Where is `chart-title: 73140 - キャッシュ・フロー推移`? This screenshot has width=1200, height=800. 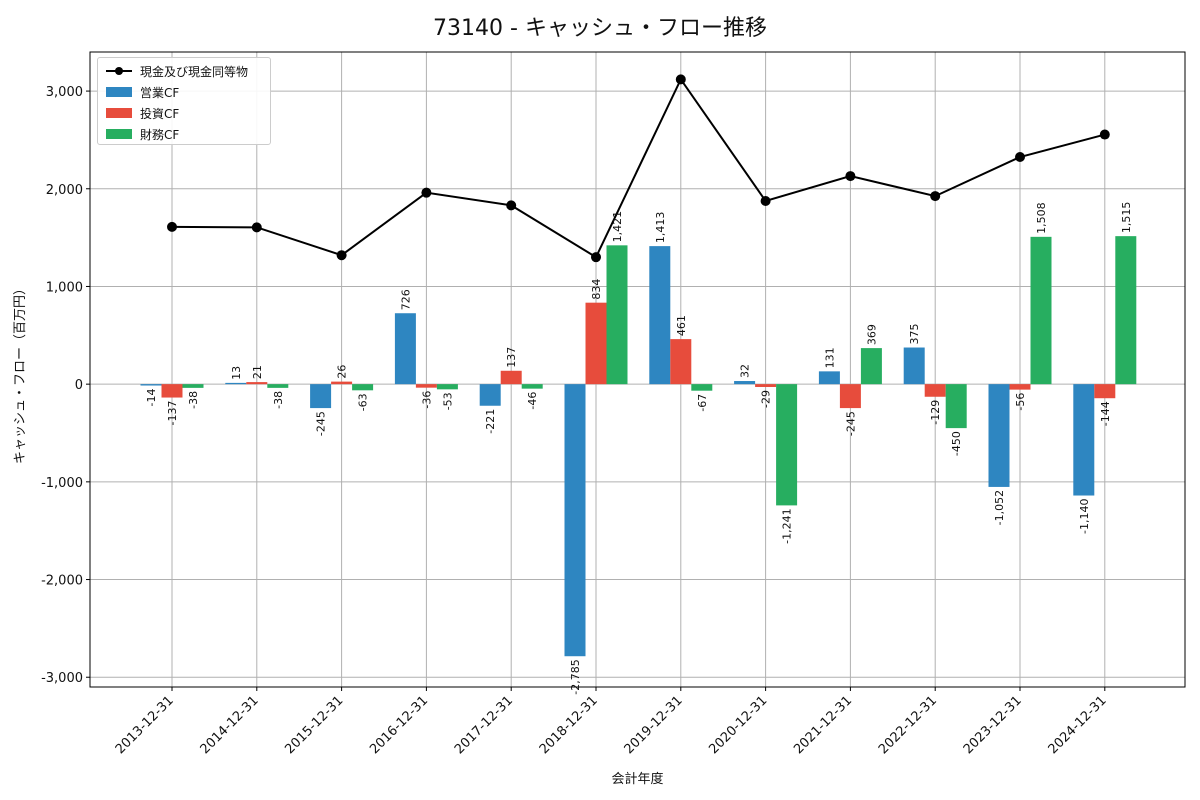 chart-title: 73140 - キャッシュ・フロー推移 is located at coordinates (600, 28).